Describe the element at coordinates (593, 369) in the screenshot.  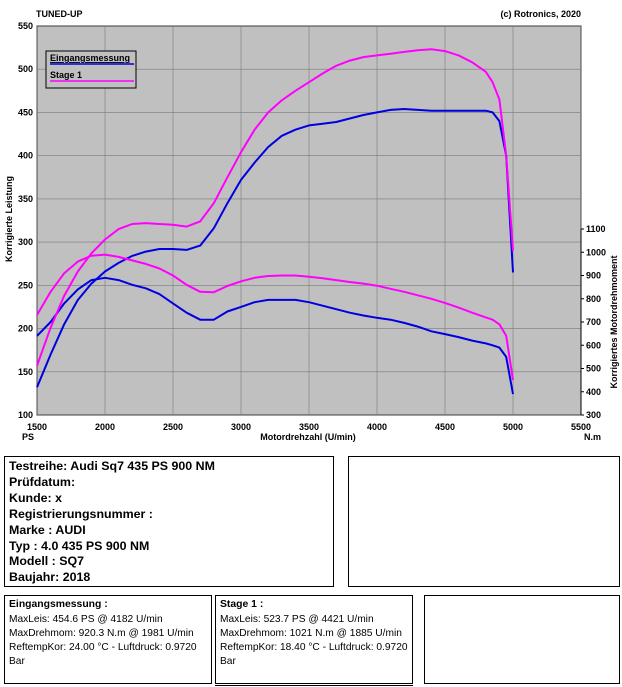
I see `y-right-tick-label: 500` at that location.